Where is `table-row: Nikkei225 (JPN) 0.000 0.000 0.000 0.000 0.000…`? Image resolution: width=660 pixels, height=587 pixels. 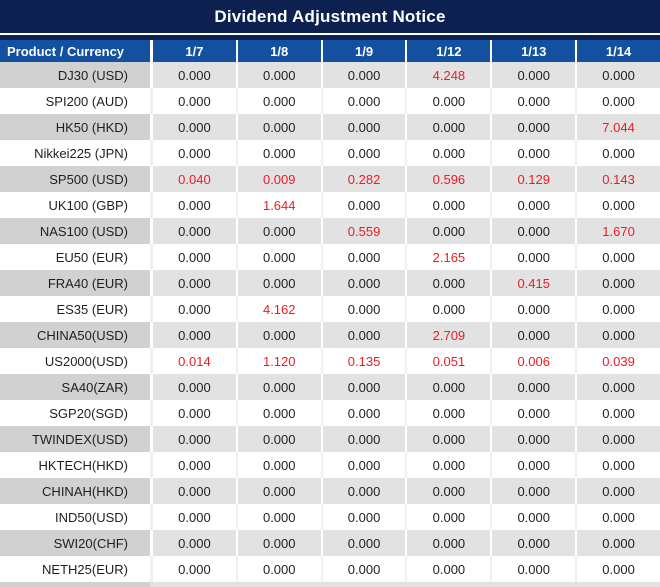
table-row: Nikkei225 (JPN) 0.000 0.000 0.000 0.000 0.000… is located at coordinates (330, 153).